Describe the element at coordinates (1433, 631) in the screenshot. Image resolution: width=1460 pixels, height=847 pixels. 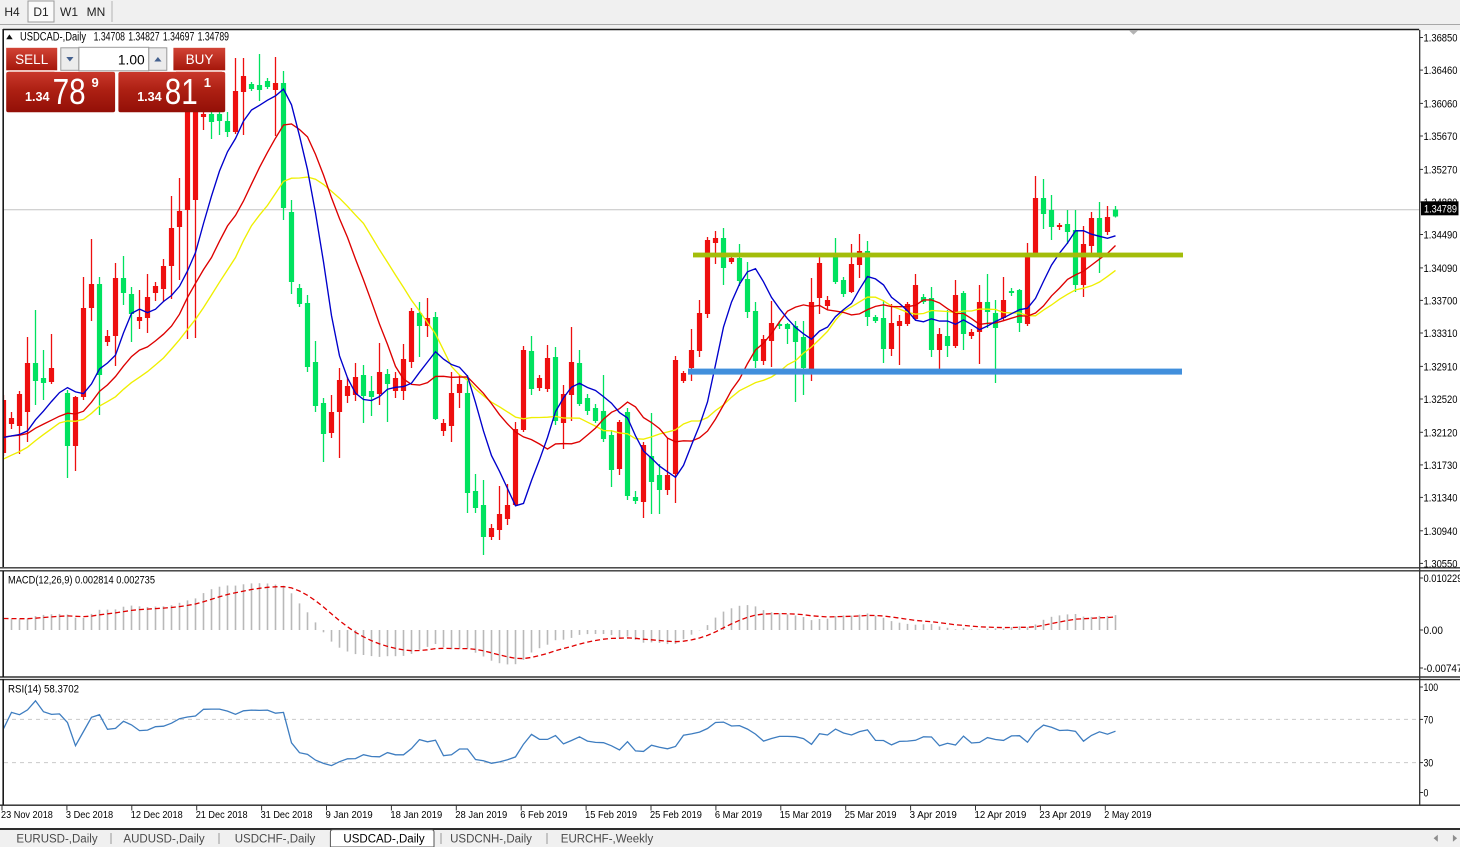
I see `svg-text: 0.00` at that location.